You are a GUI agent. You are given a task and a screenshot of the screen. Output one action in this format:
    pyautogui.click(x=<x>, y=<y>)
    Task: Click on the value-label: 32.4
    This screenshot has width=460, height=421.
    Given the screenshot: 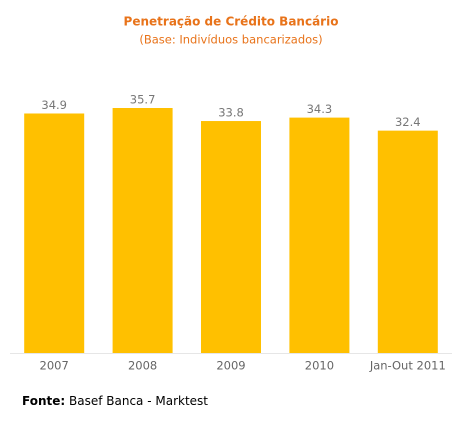 What is the action you would take?
    pyautogui.click(x=408, y=122)
    